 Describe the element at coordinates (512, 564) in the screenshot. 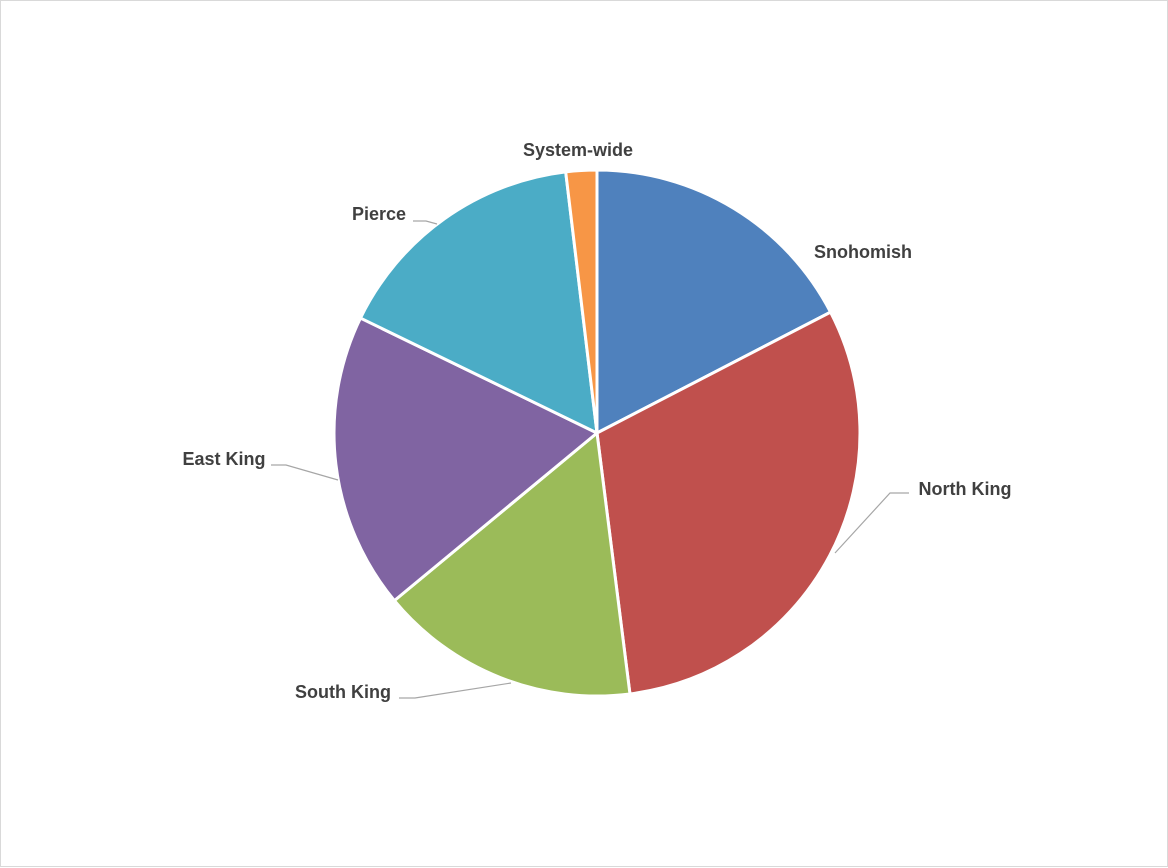

I see `pie-slice-south-king` at that location.